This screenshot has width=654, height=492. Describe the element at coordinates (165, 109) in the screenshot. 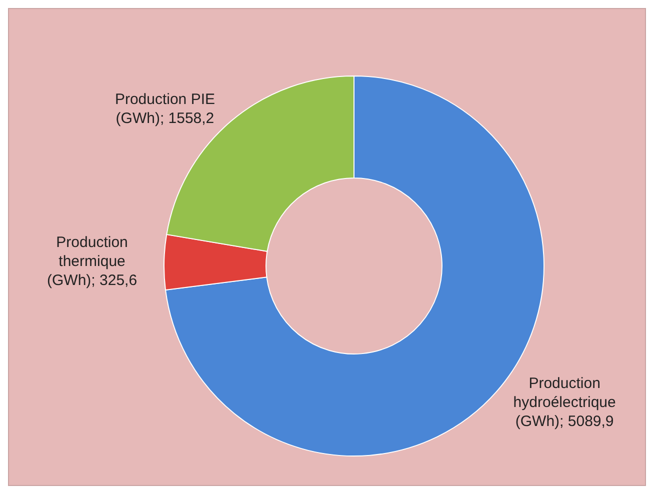

I see `slice-label: Production PIE (GWh); 1558,2` at that location.